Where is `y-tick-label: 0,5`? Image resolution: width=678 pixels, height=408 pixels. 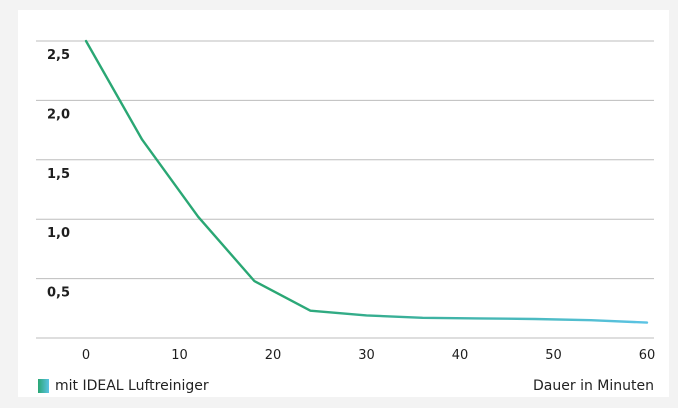
y-tick-label: 0,5 is located at coordinates (58, 293).